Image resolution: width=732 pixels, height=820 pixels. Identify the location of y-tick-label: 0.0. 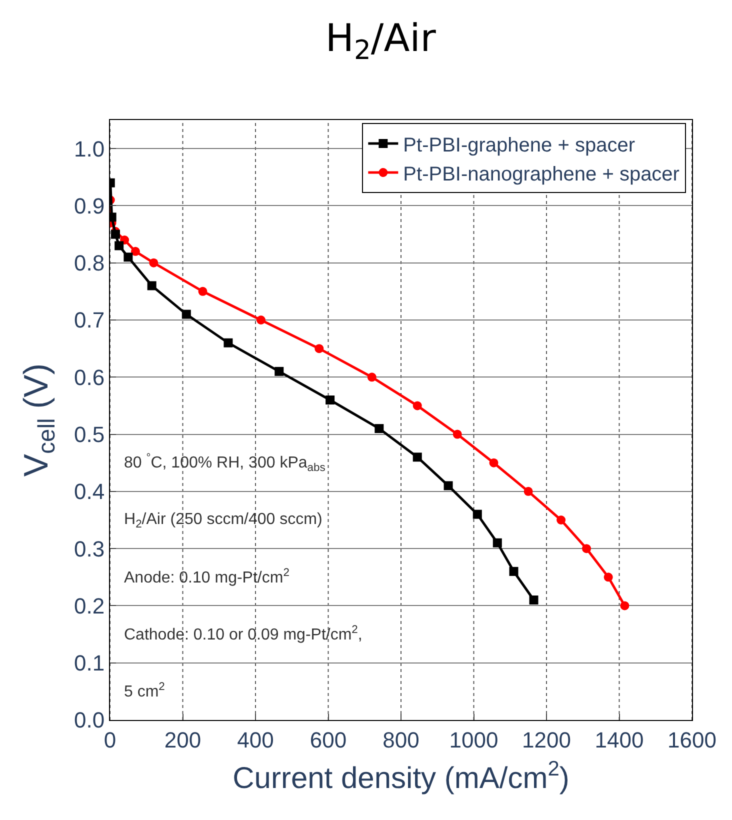
(89, 720).